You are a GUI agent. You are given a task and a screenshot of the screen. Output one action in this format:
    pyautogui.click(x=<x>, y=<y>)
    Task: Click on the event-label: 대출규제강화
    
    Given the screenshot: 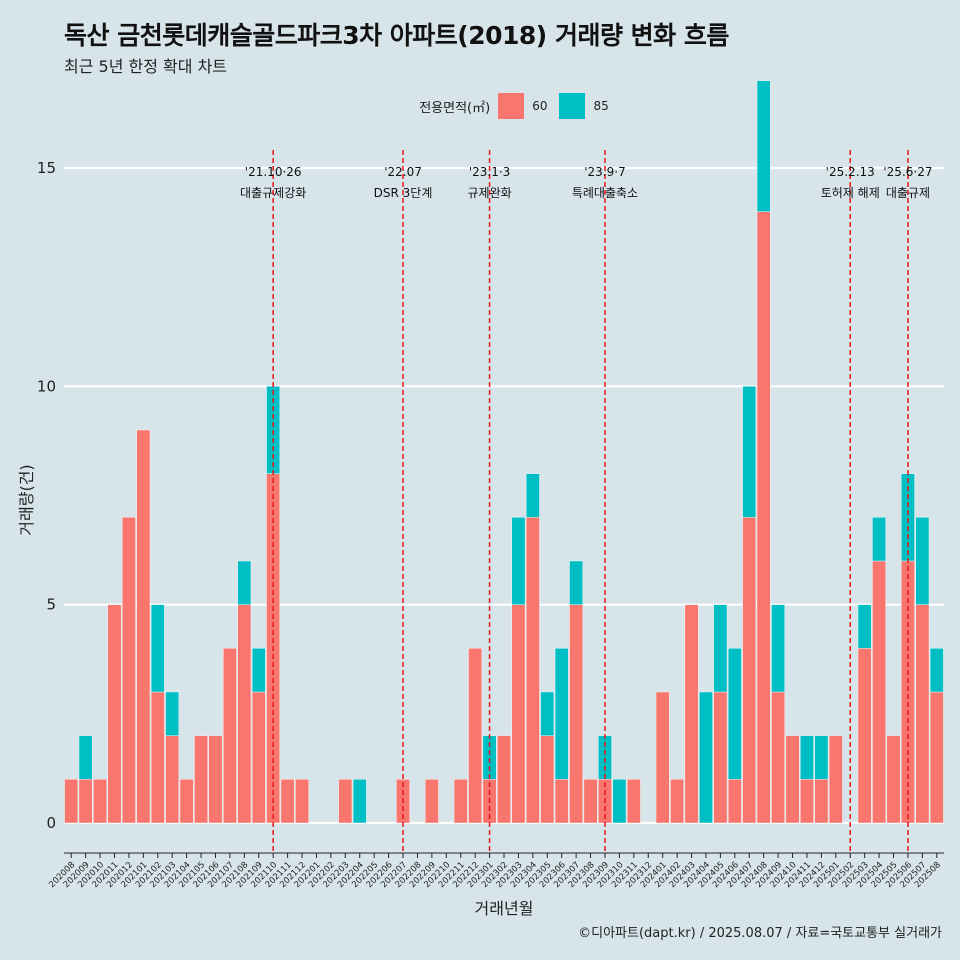 What is the action you would take?
    pyautogui.click(x=273, y=193)
    